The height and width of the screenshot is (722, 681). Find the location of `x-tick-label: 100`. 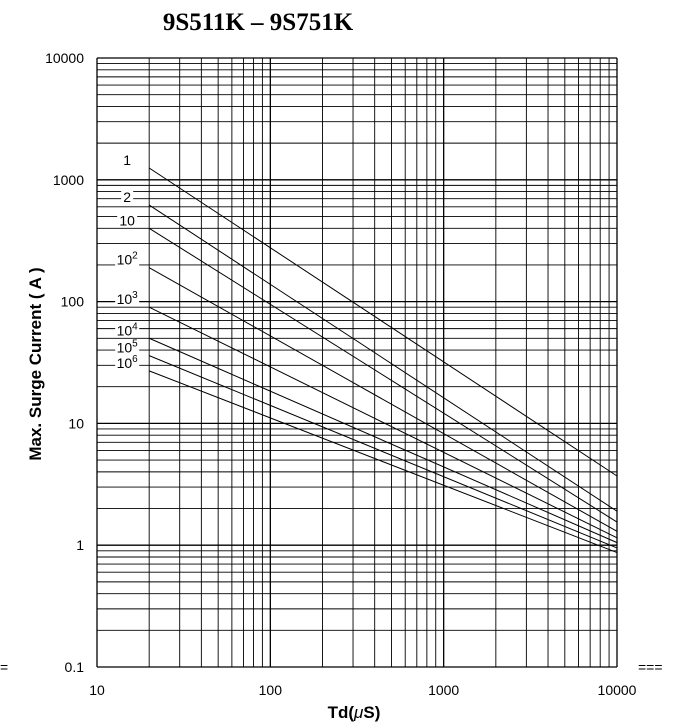

x-tick-label: 100 is located at coordinates (271, 690).